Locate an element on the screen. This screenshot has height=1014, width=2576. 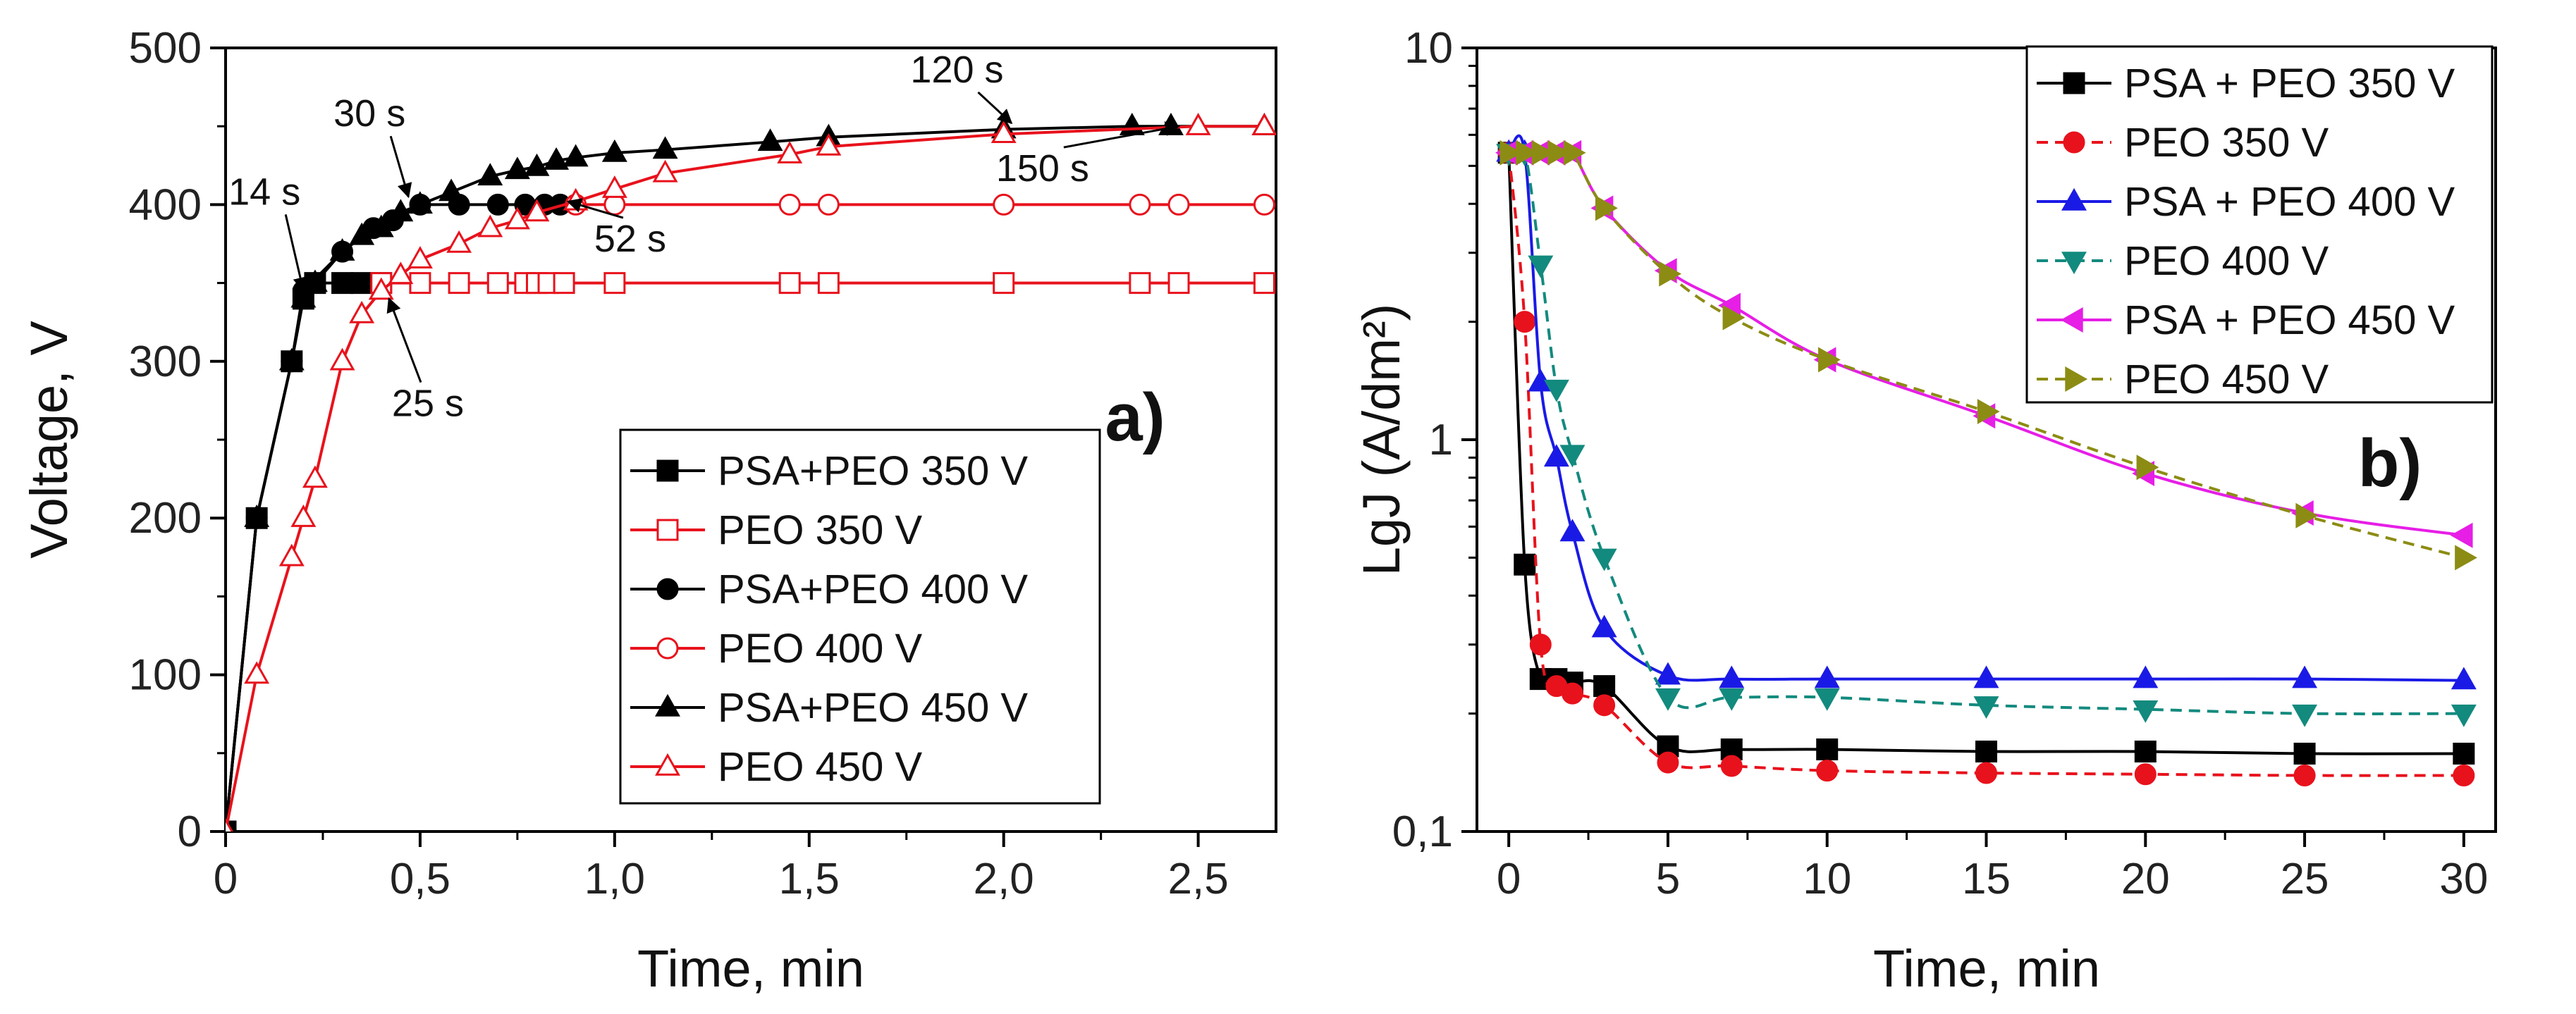
x-tick-label: 1,0 is located at coordinates (614, 879).